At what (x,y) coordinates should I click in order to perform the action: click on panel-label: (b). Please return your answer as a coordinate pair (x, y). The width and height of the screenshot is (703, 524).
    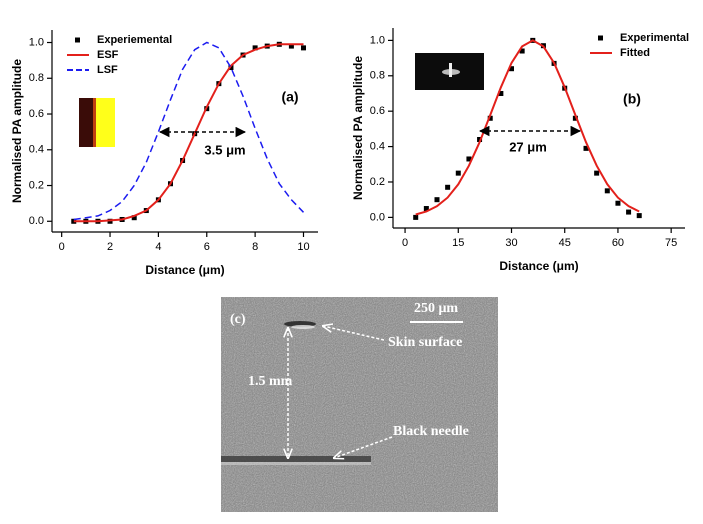
    Looking at the image, I should click on (632, 99).